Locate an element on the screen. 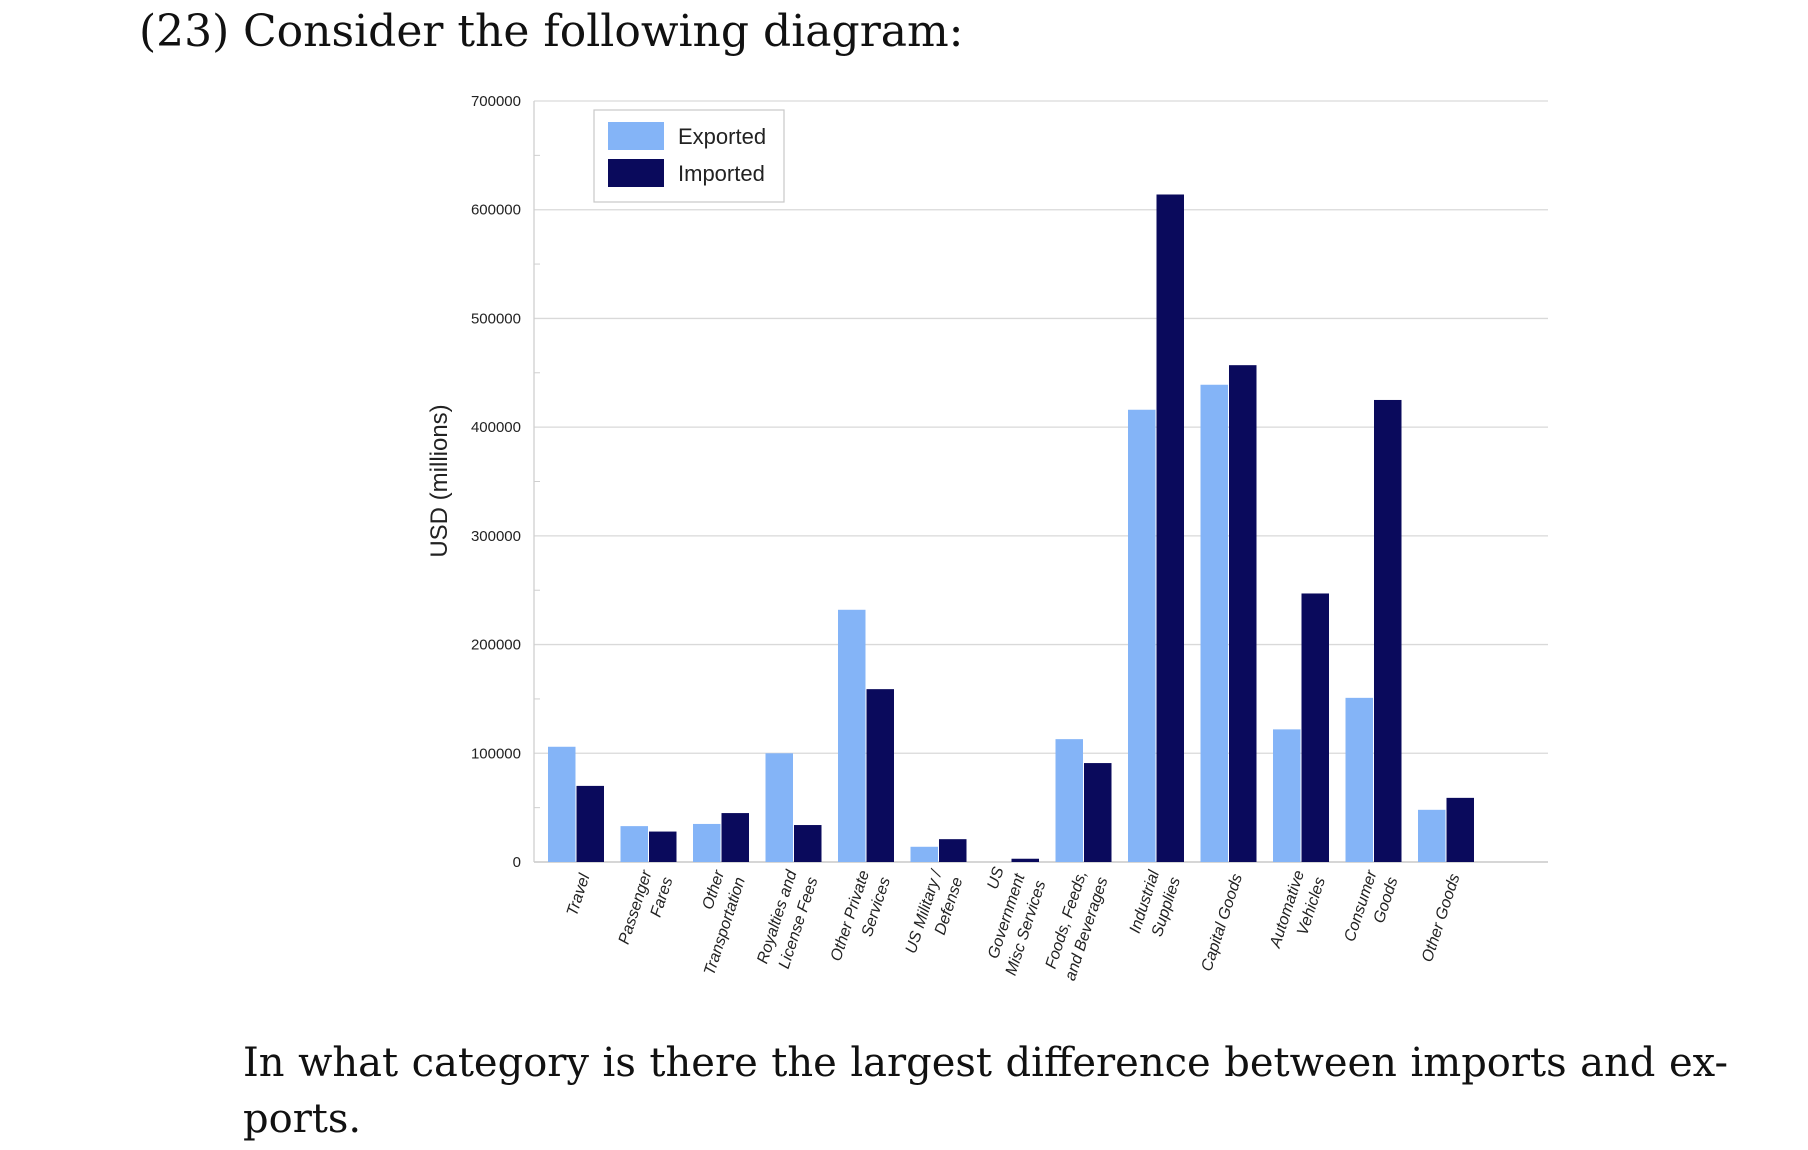 The height and width of the screenshot is (1150, 1808). x-tick-label: Travel is located at coordinates (579, 894).